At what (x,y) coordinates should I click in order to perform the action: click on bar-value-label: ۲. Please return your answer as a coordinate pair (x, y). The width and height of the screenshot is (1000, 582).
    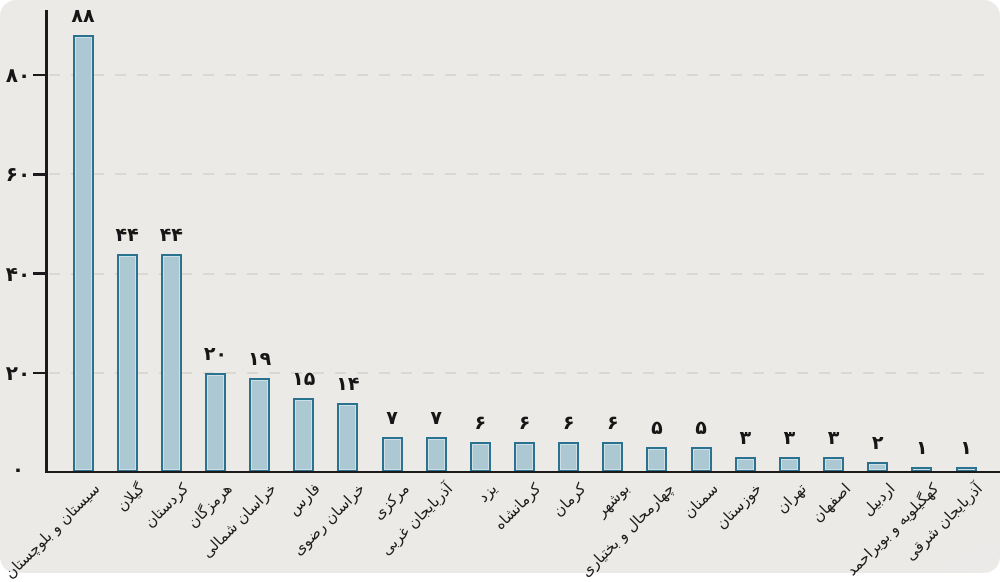
    Looking at the image, I should click on (877, 443).